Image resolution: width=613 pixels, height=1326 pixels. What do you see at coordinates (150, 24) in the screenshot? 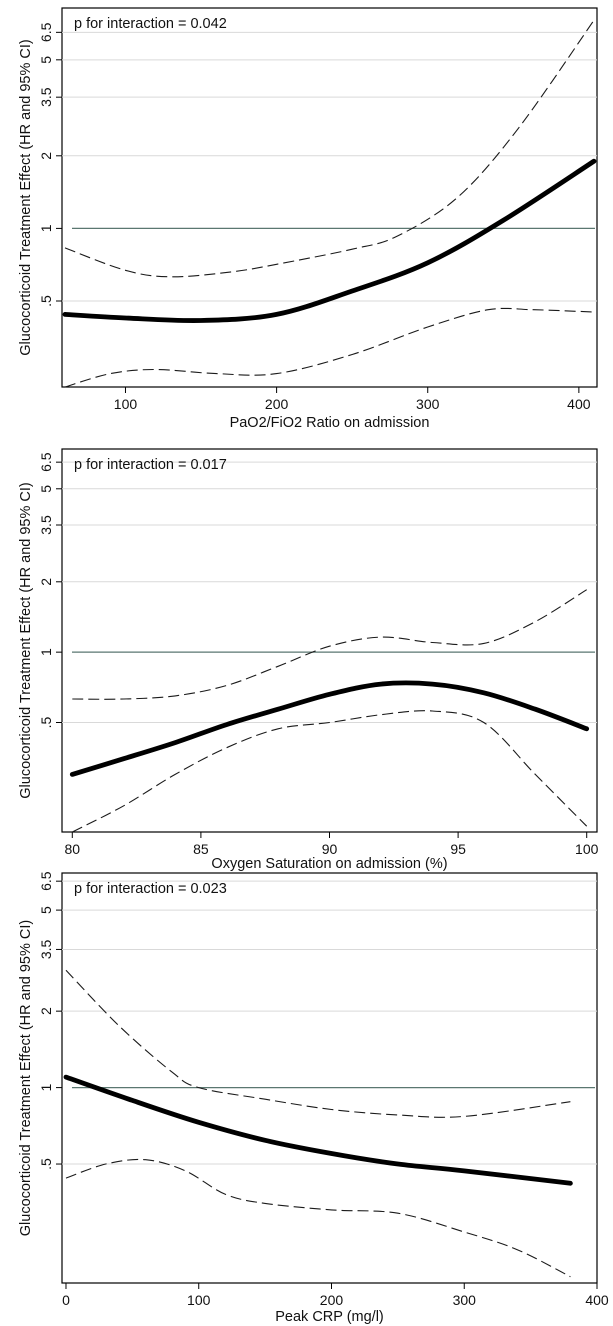
I see `p-interaction-annotation: p for interaction = 0.042` at bounding box center [150, 24].